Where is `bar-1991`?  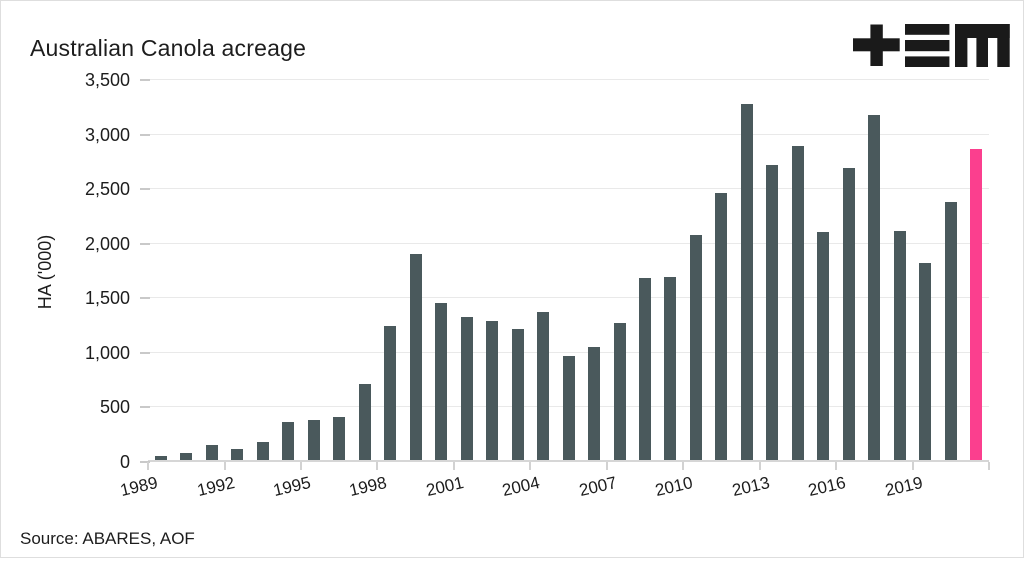 bar-1991 is located at coordinates (211, 453).